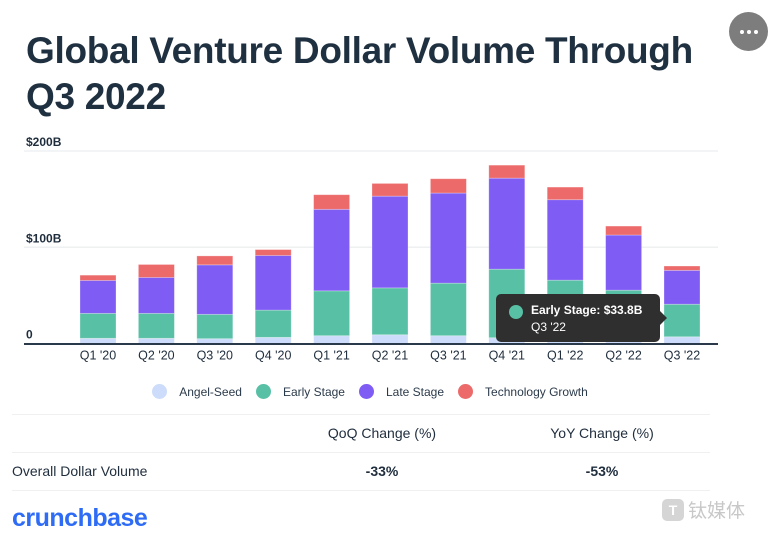 The height and width of the screenshot is (539, 778). I want to click on legend-item-technology-growth: Technology Growth, so click(523, 391).